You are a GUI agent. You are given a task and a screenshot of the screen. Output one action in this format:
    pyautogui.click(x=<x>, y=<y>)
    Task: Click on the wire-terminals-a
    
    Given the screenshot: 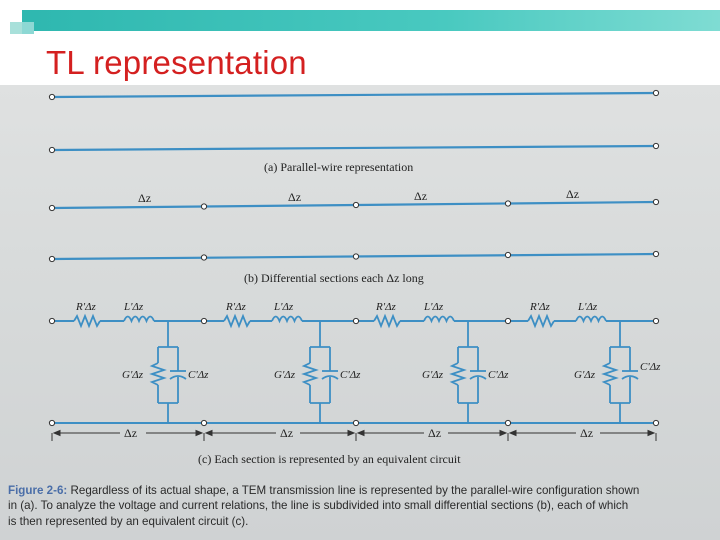 What is the action you would take?
    pyautogui.click(x=354, y=121)
    